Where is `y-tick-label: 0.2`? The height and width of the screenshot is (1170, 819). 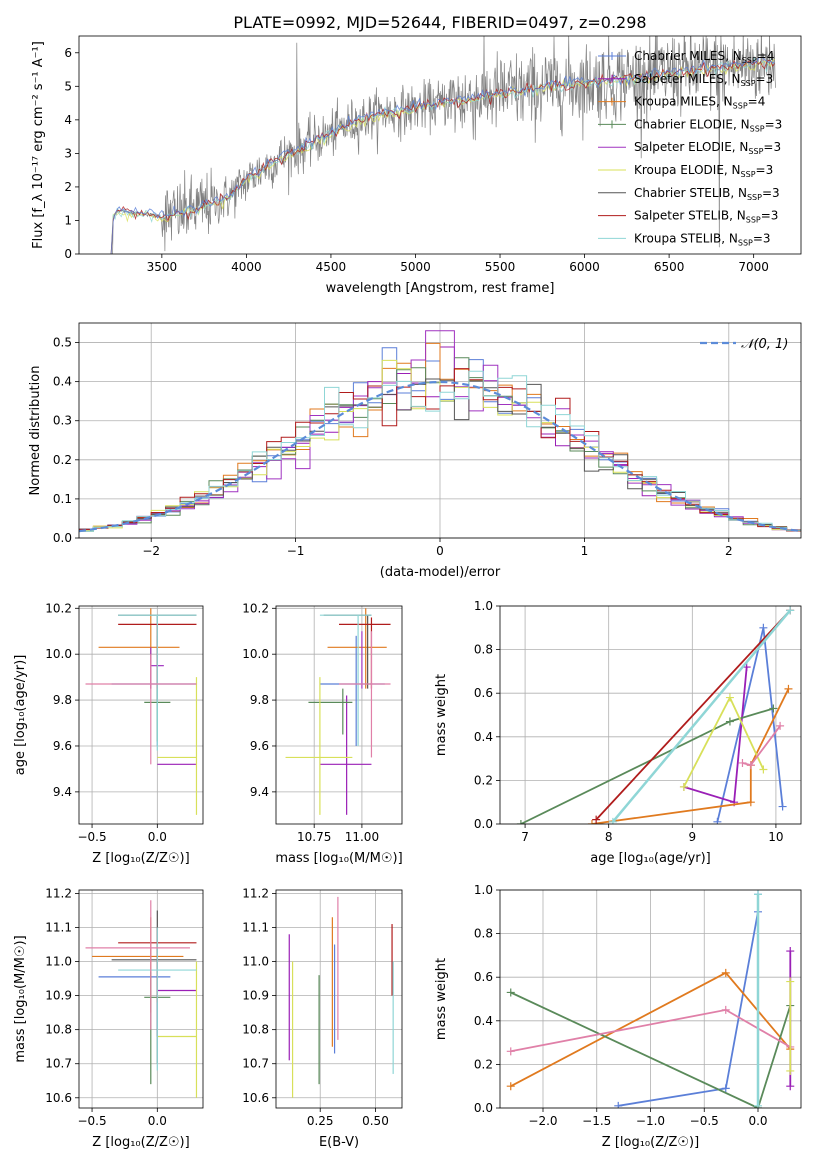 y-tick-label: 0.2 is located at coordinates (62, 460).